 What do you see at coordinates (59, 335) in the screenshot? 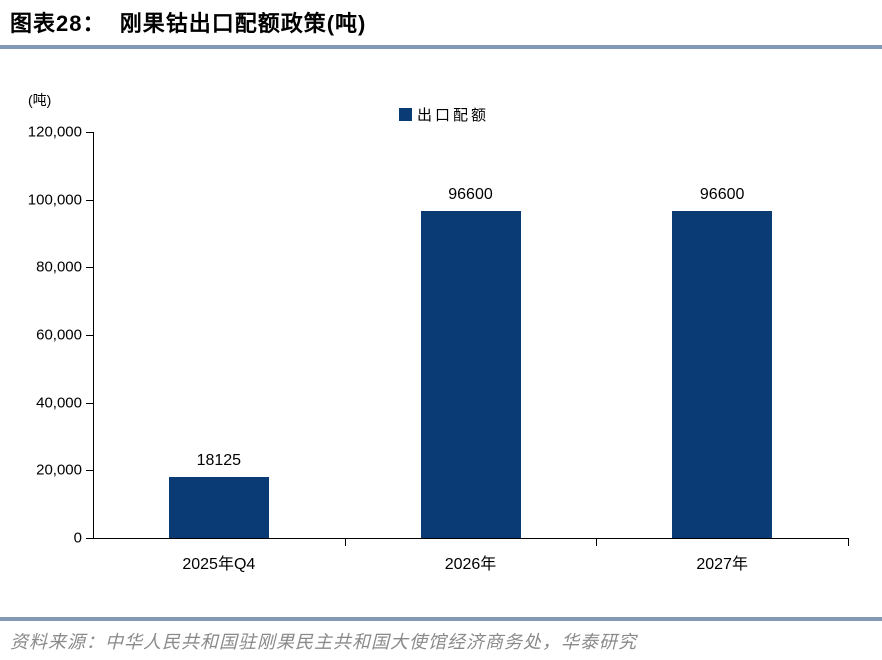
I see `y-axis-tick-label: 60,000` at bounding box center [59, 335].